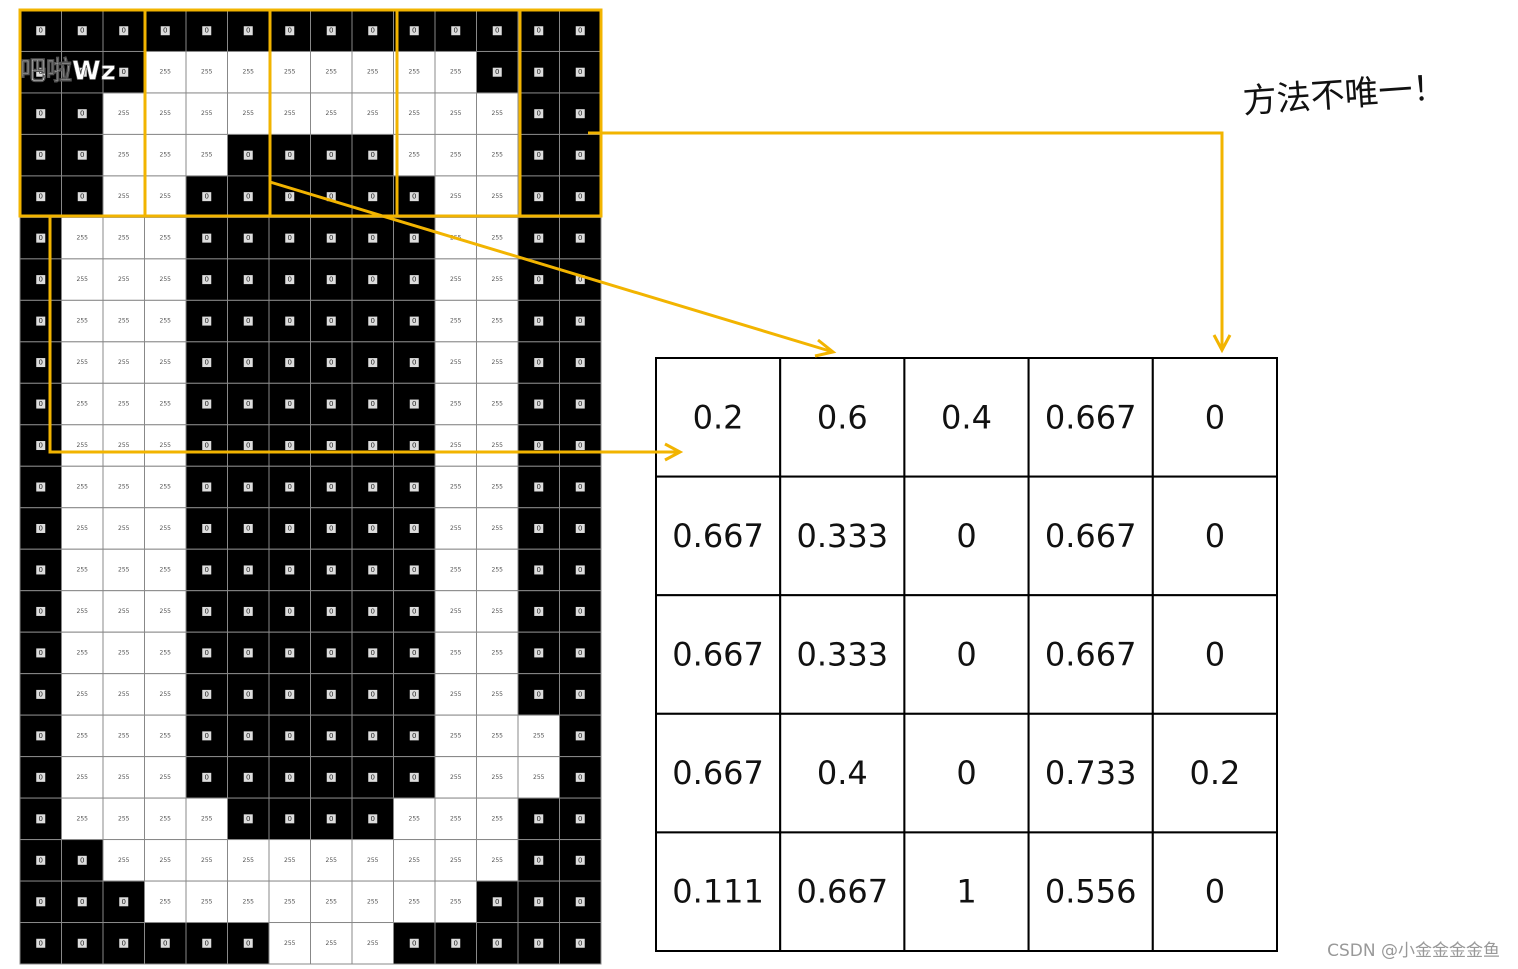  I want to click on arrow-head, so click(674, 452).